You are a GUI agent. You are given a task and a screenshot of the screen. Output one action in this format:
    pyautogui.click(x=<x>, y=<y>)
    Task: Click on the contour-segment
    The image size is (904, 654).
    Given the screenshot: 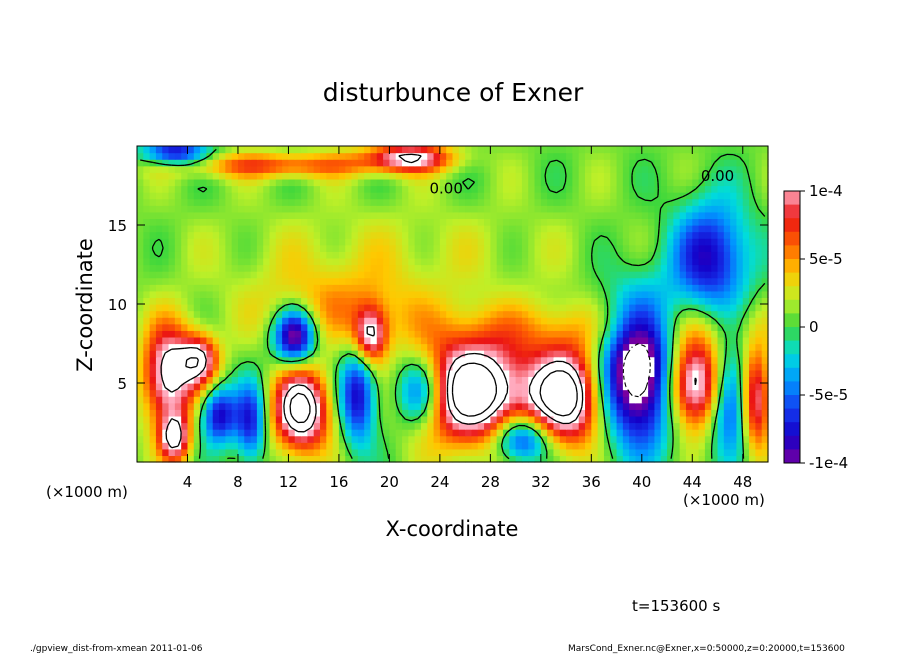 What is the action you would take?
    pyautogui.click(x=261, y=376)
    